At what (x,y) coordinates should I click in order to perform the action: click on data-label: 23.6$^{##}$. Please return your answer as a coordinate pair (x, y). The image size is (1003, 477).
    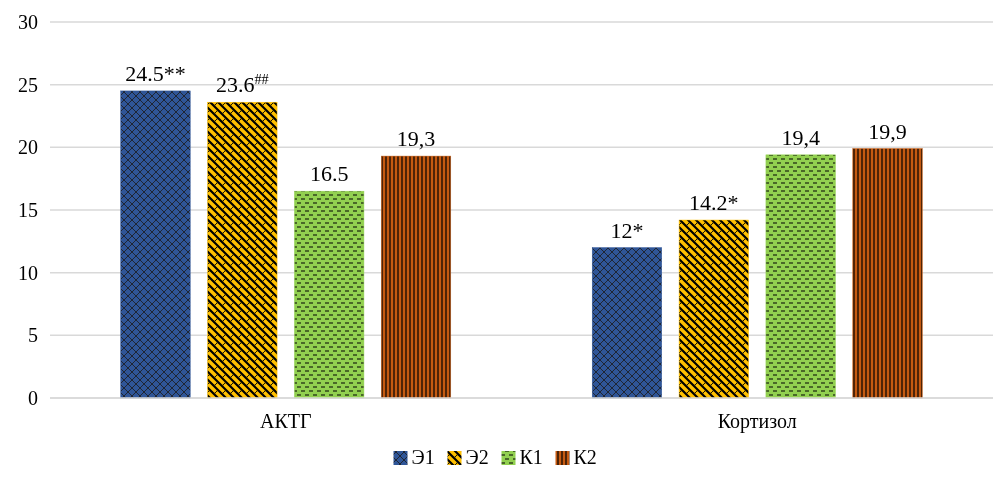
    Looking at the image, I should click on (242, 84).